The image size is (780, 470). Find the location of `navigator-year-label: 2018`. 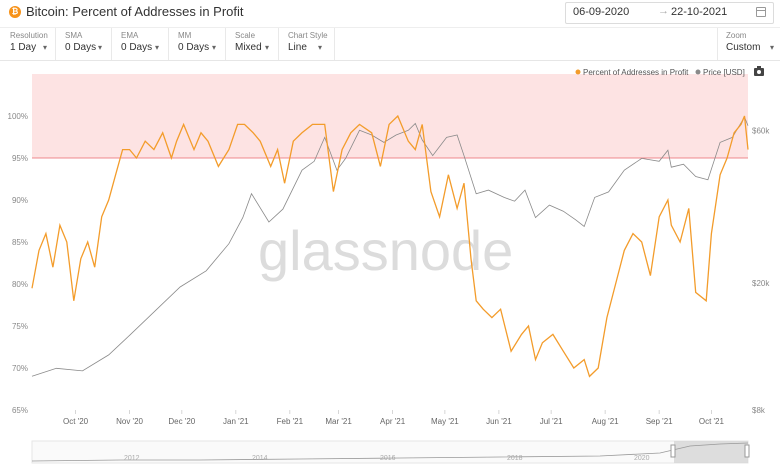

navigator-year-label: 2018 is located at coordinates (515, 458).